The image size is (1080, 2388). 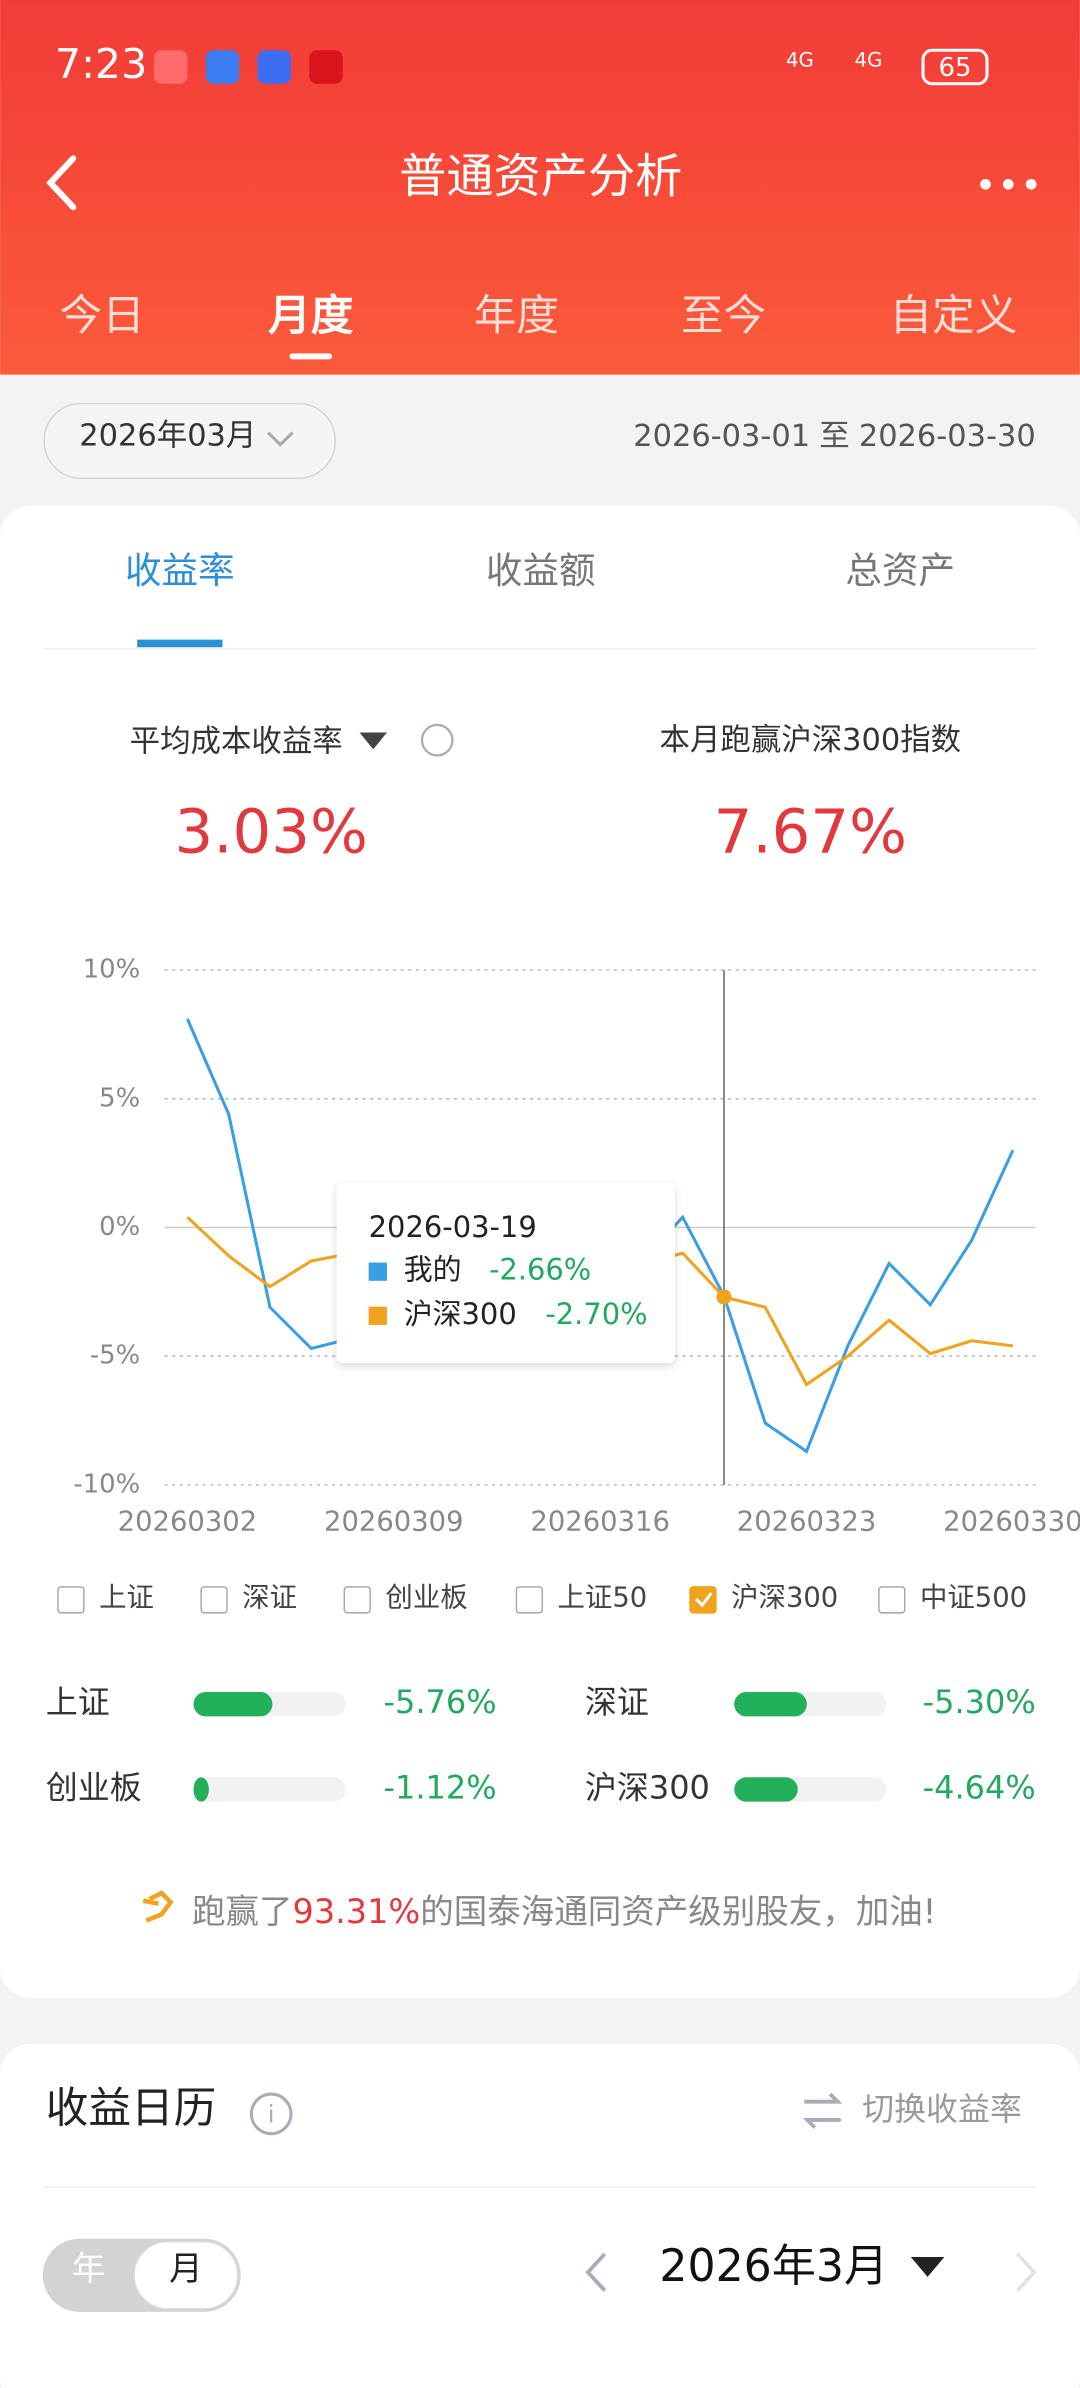 I want to click on return-value: -5.30%, so click(x=979, y=1702).